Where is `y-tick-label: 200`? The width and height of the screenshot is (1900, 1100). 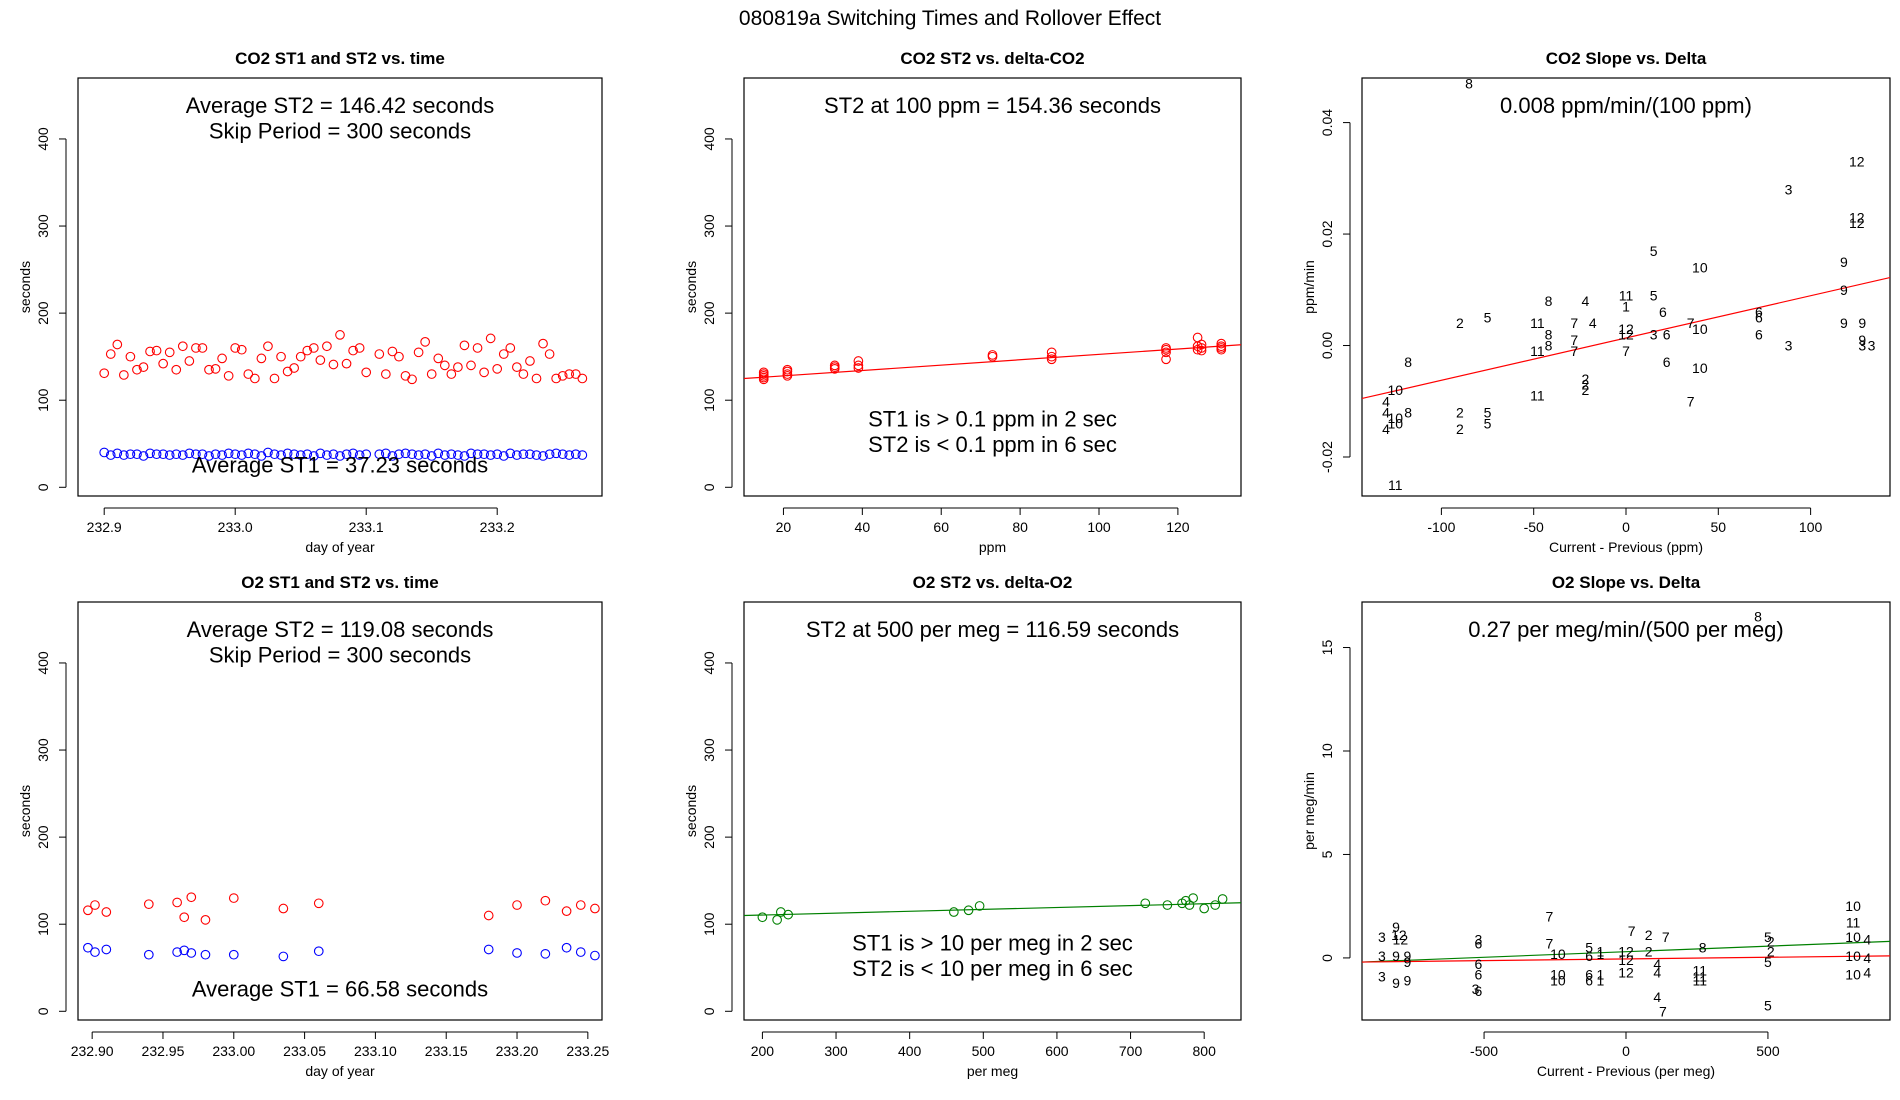
y-tick-label: 200 is located at coordinates (709, 313).